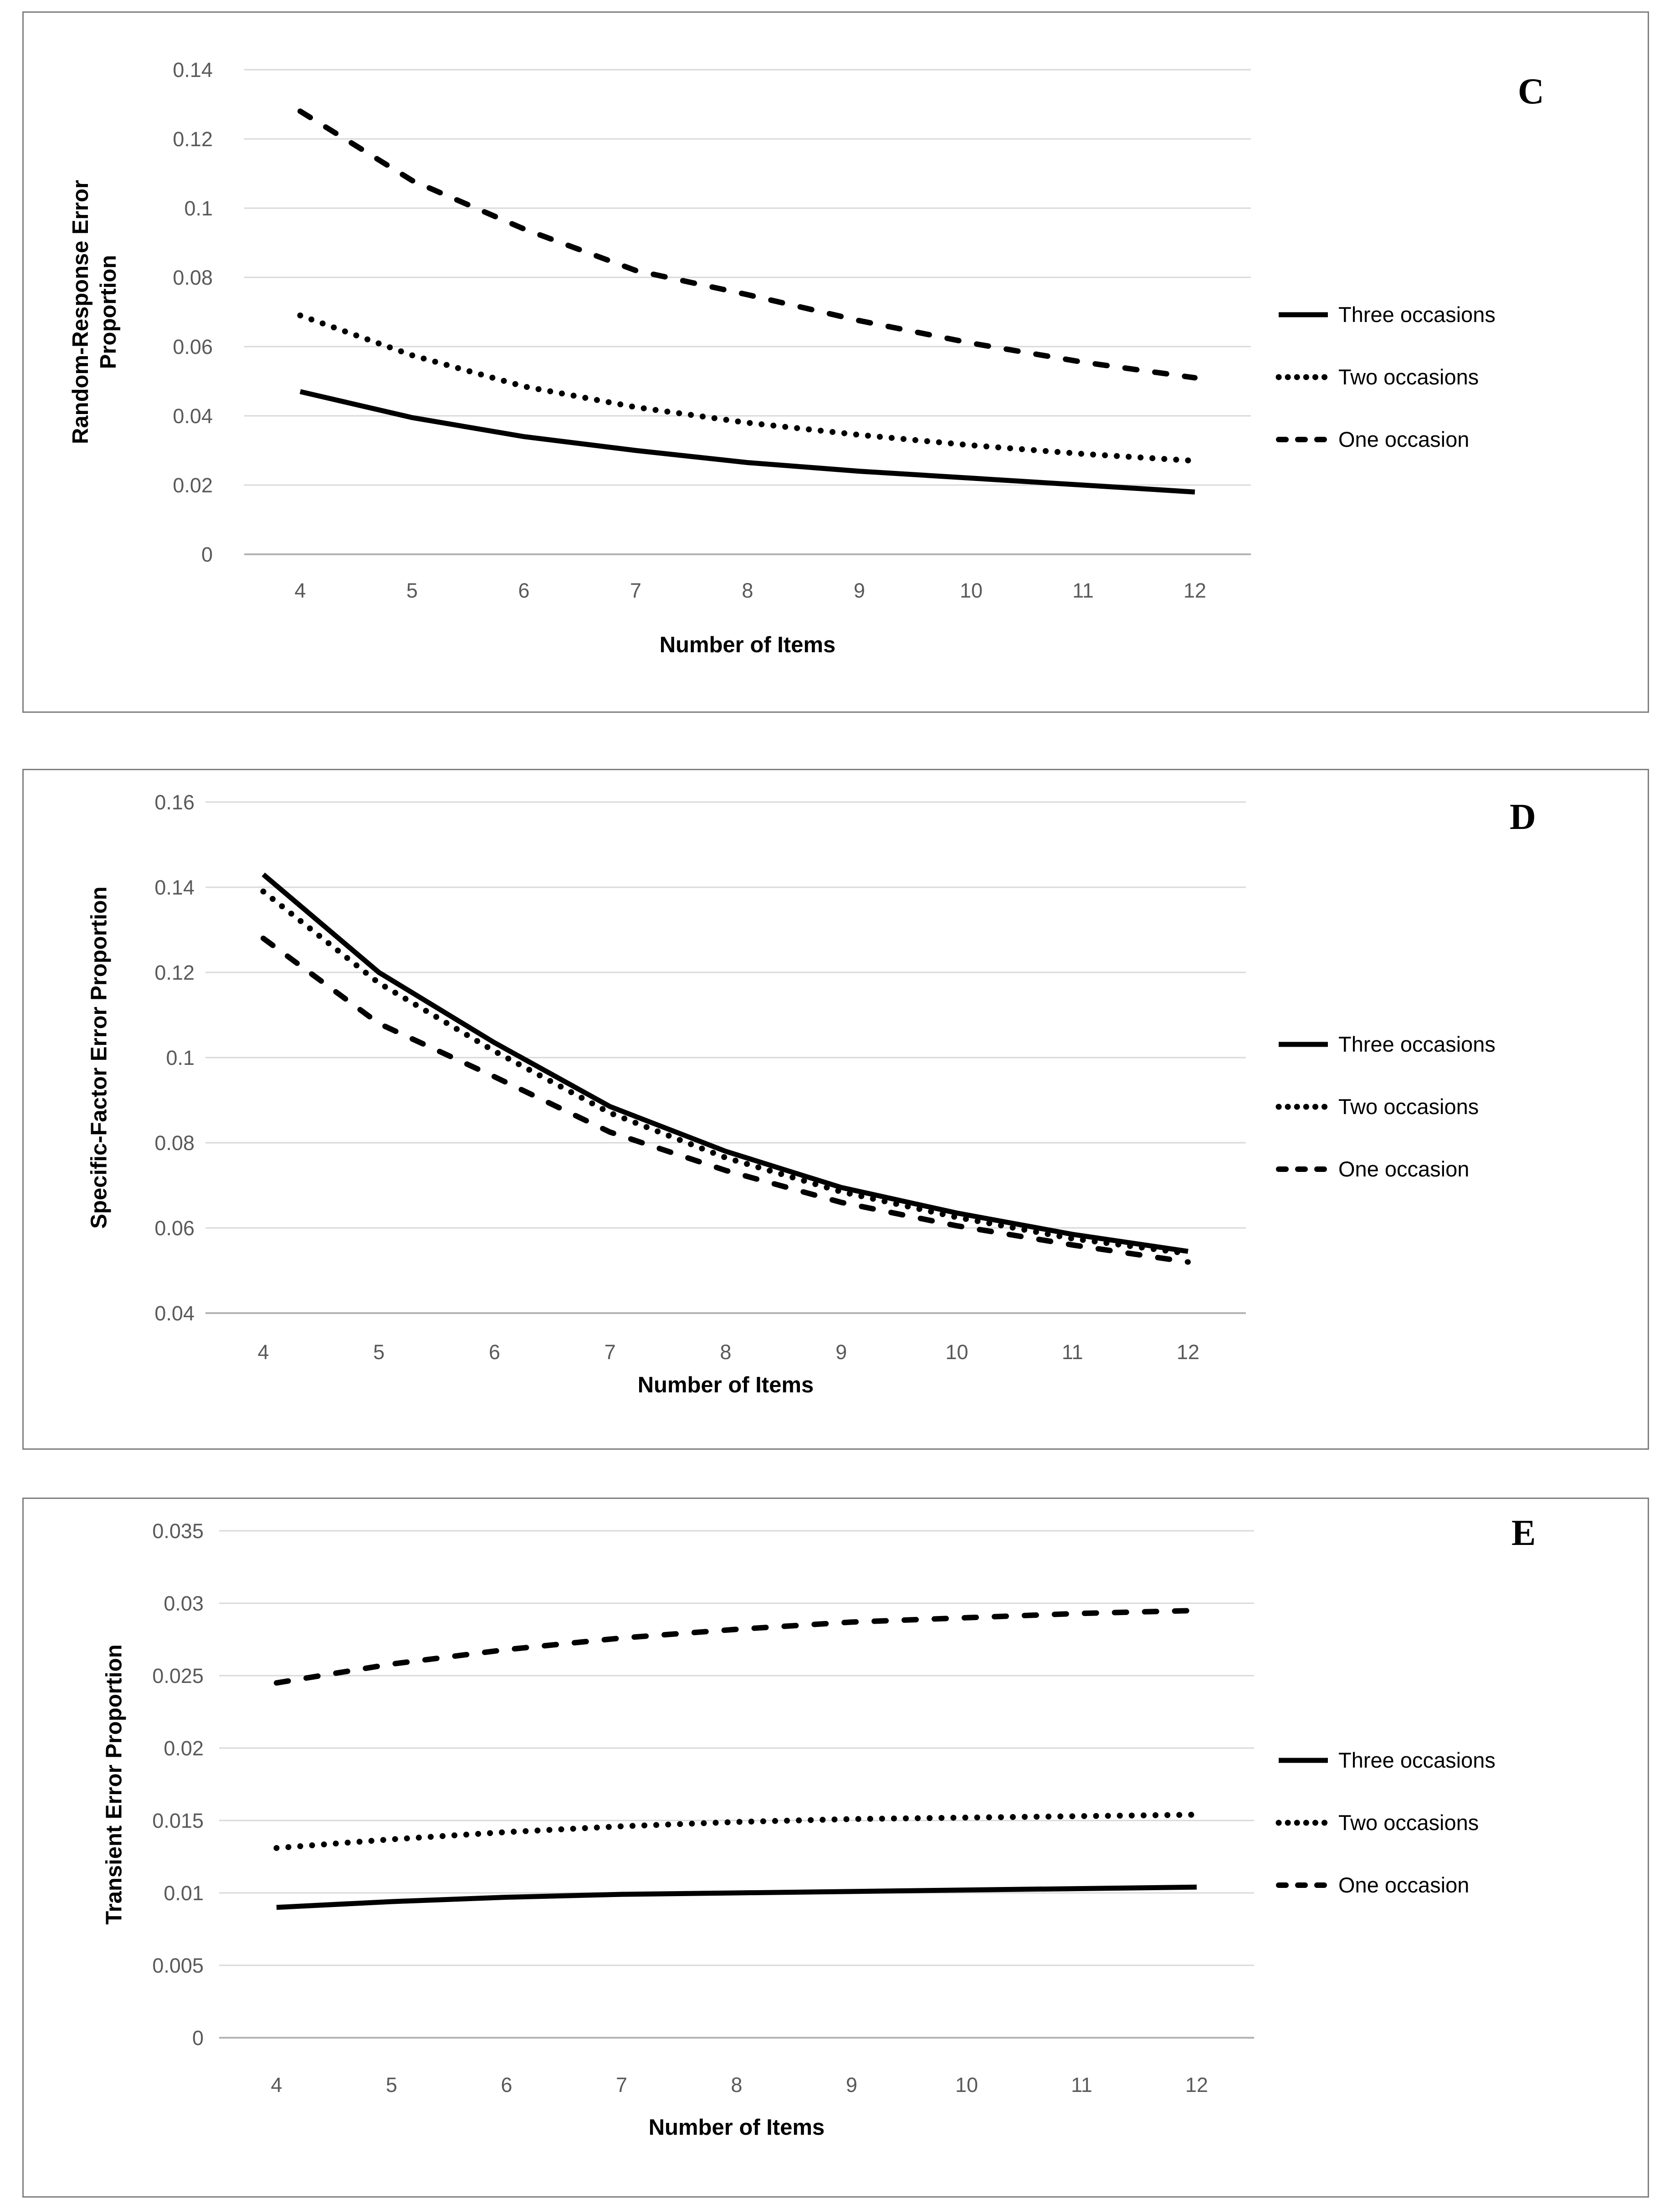  I want to click on y-tick-label: 0.035, so click(178, 1531).